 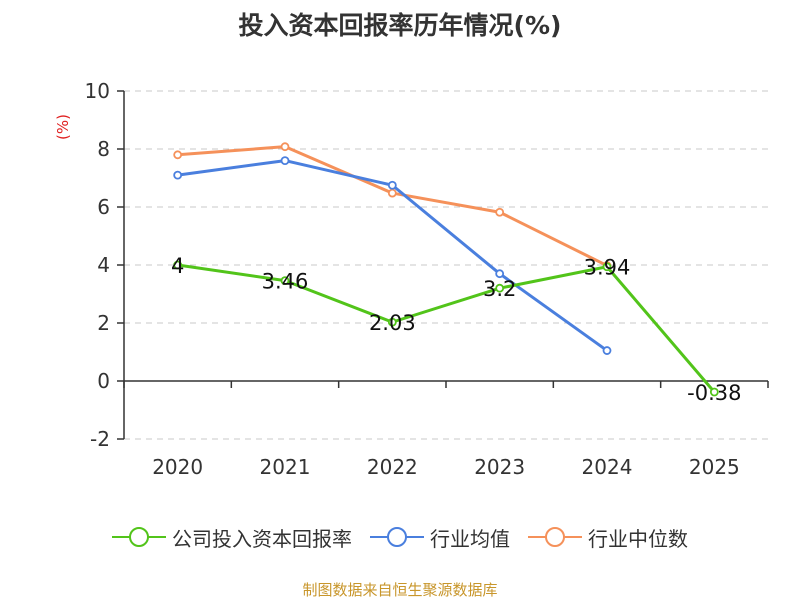 I want to click on y-tick-label: -2, so click(x=100, y=439).